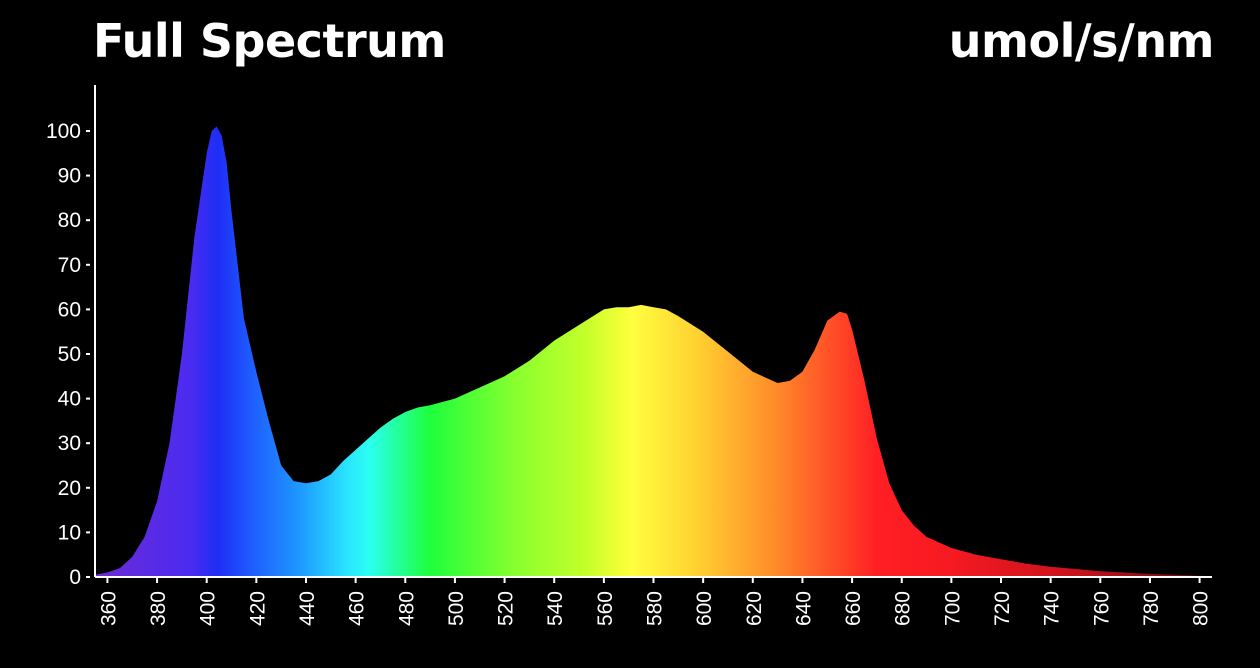 Image resolution: width=1260 pixels, height=668 pixels. What do you see at coordinates (69, 532) in the screenshot?
I see `y-tick-label: 10` at bounding box center [69, 532].